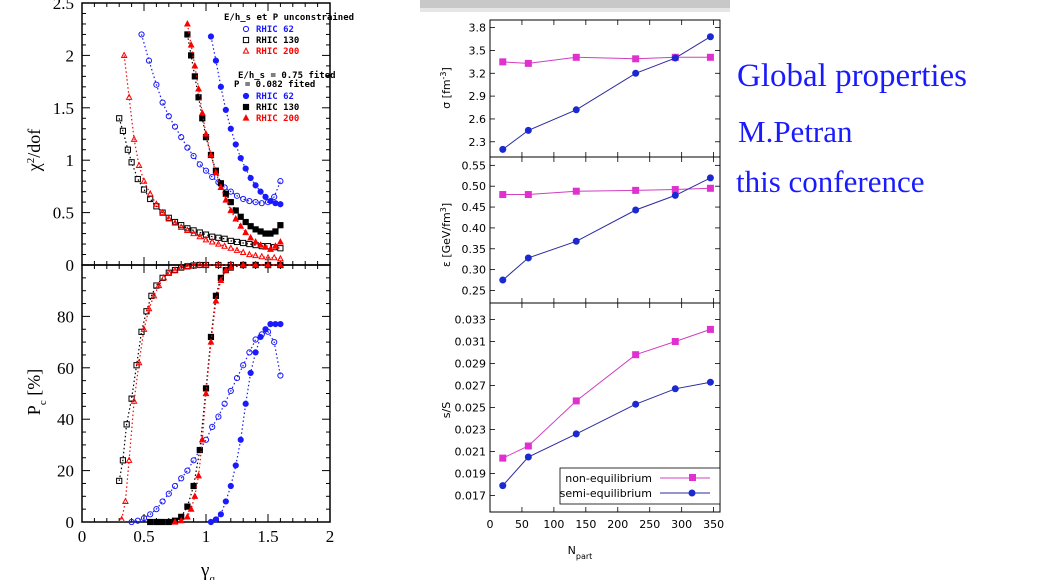  What do you see at coordinates (478, 142) in the screenshot?
I see `y-tick-label: 2.3` at bounding box center [478, 142].